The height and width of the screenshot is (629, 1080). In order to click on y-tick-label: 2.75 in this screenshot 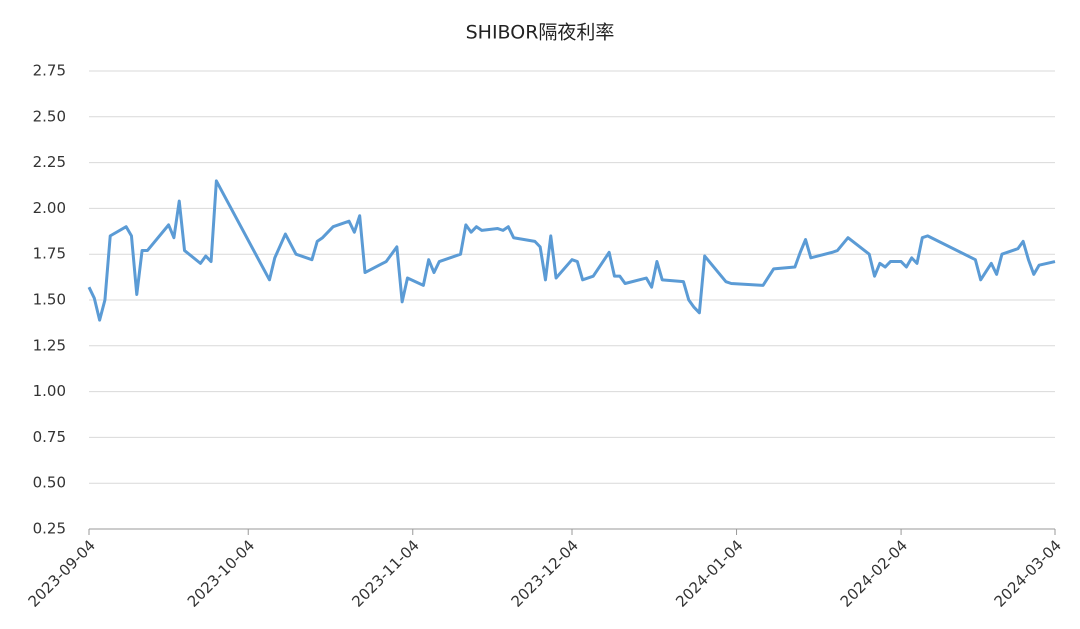, I will do `click(49, 71)`.